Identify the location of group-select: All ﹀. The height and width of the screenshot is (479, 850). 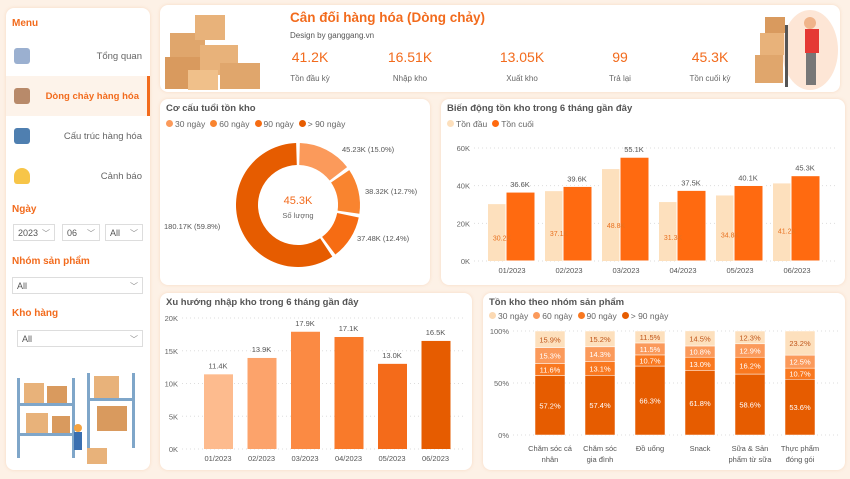
(77, 285).